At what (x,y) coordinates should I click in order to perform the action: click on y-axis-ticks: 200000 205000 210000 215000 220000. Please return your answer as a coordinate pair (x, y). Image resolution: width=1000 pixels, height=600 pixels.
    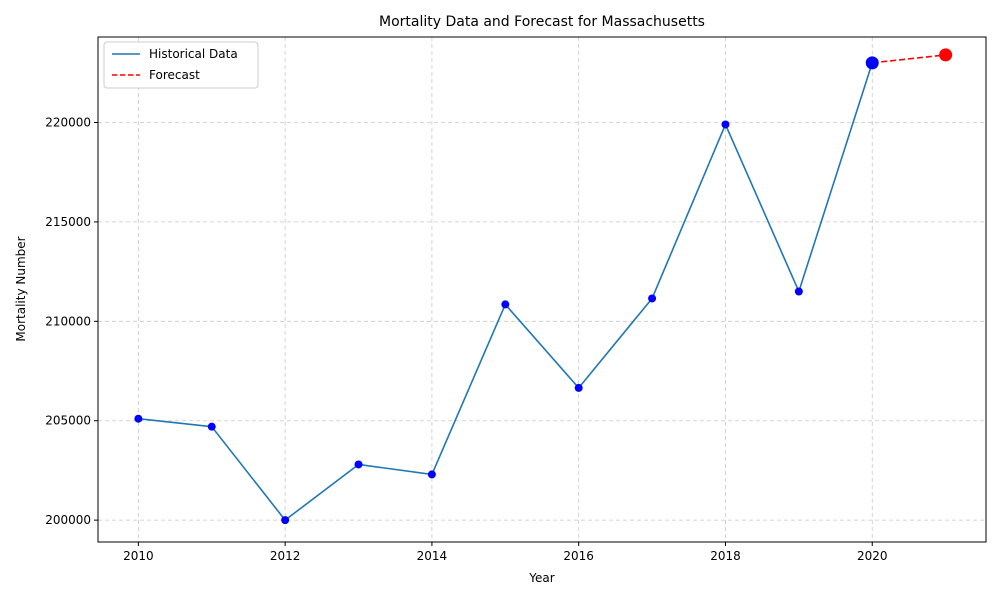
    Looking at the image, I should click on (71, 321).